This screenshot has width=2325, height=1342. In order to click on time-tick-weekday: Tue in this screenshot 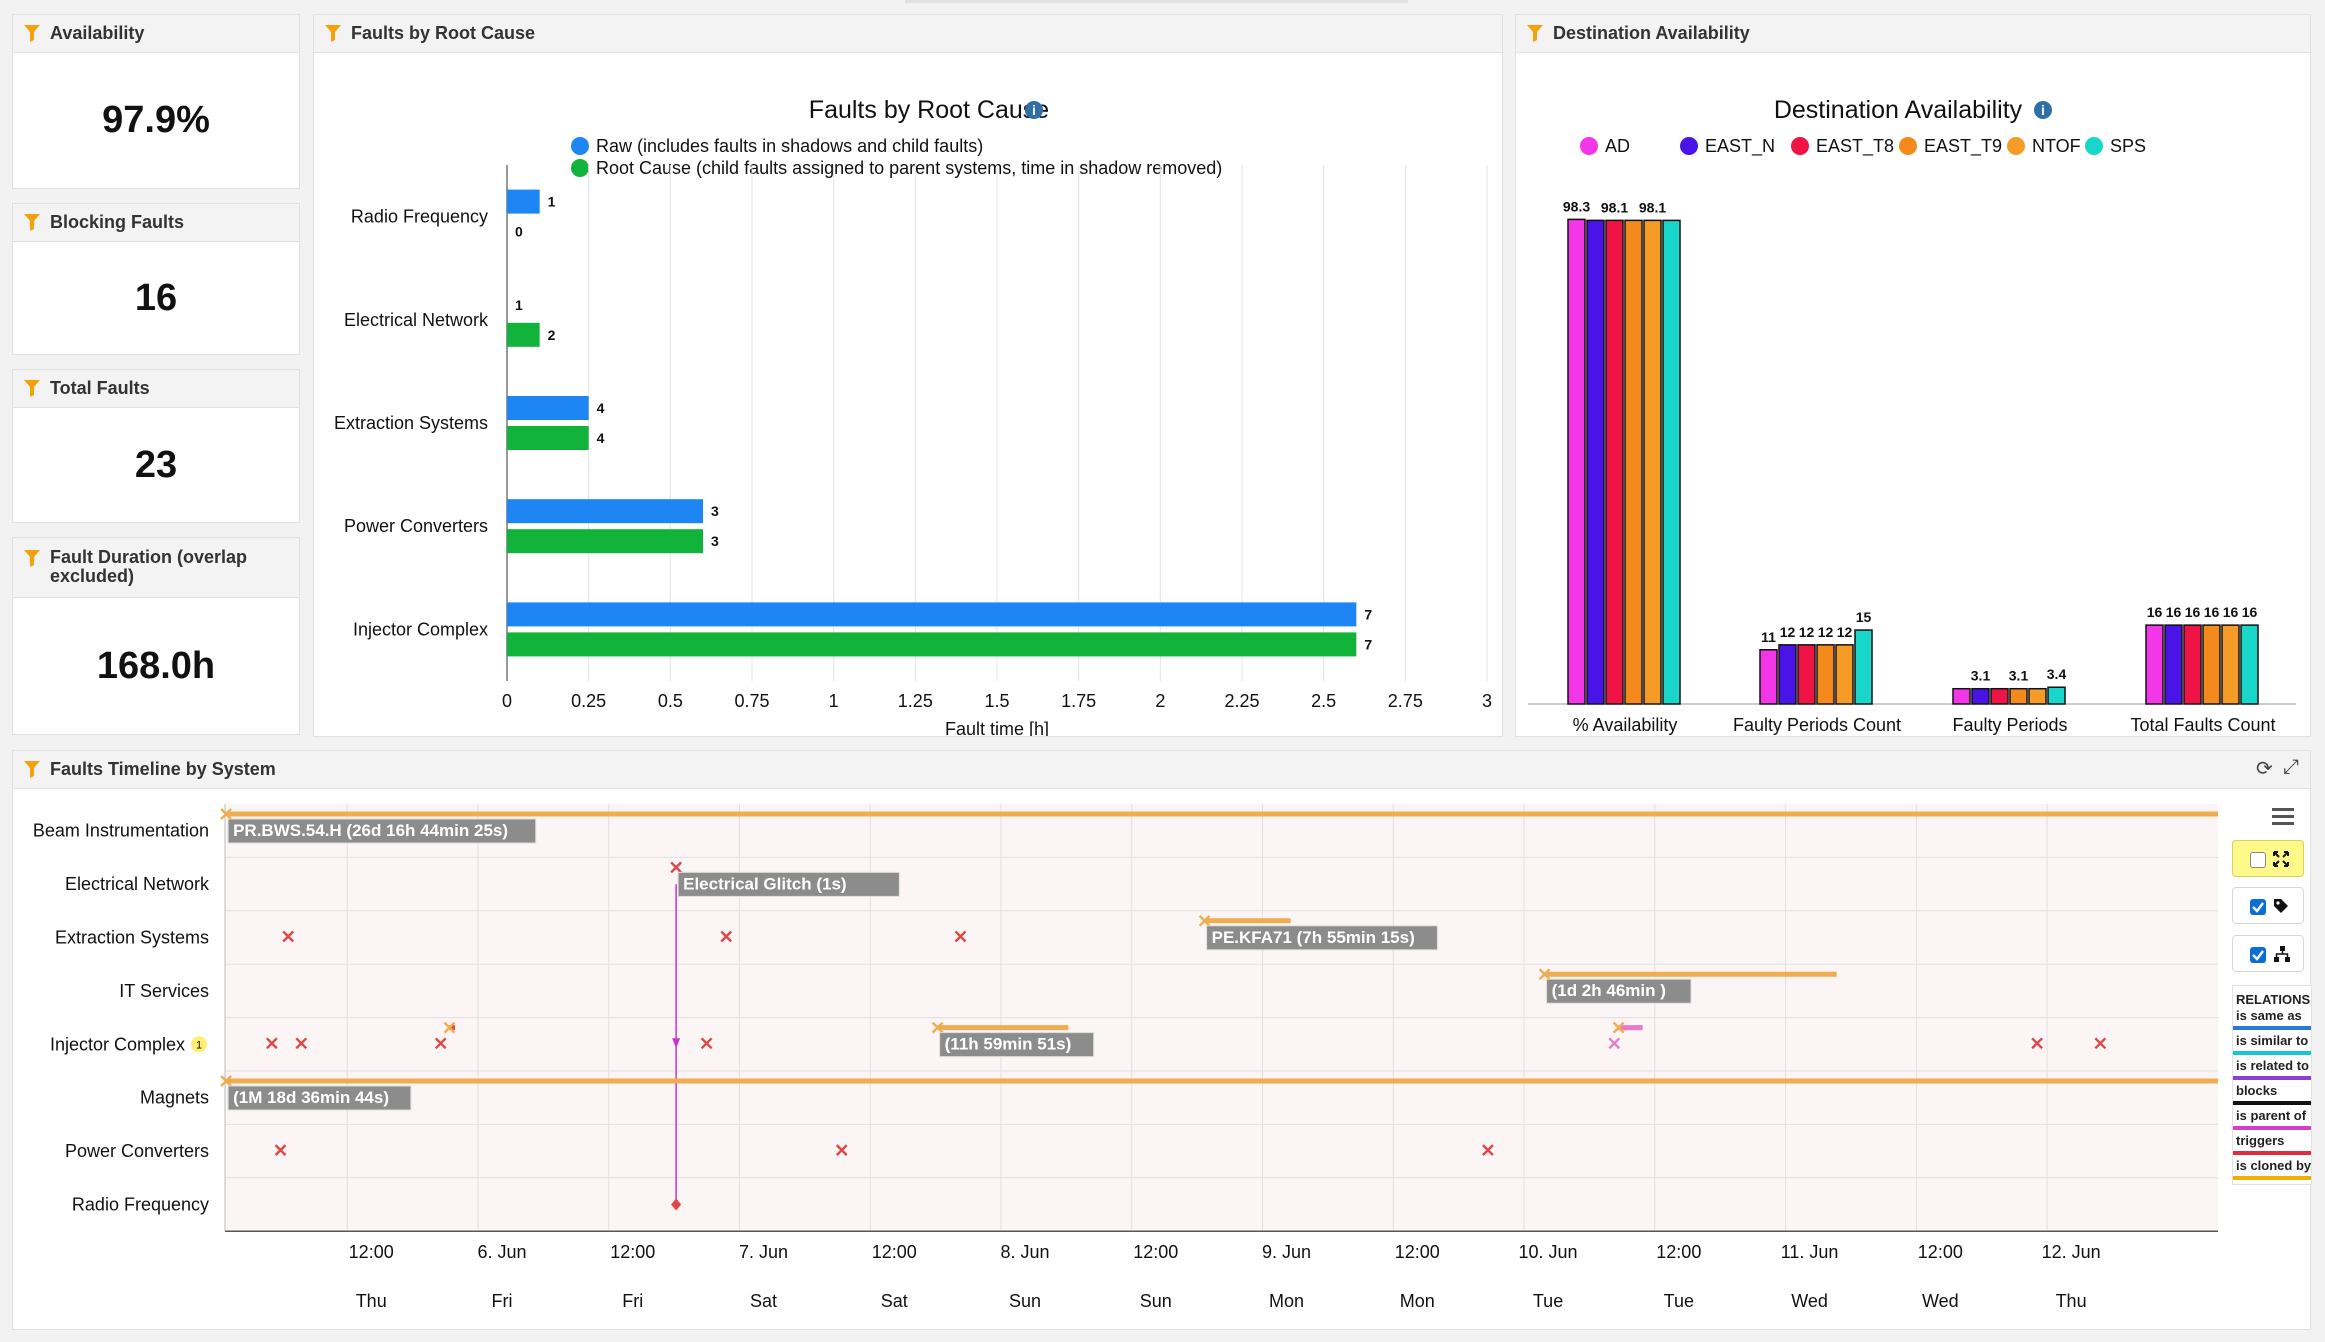, I will do `click(1548, 1301)`.